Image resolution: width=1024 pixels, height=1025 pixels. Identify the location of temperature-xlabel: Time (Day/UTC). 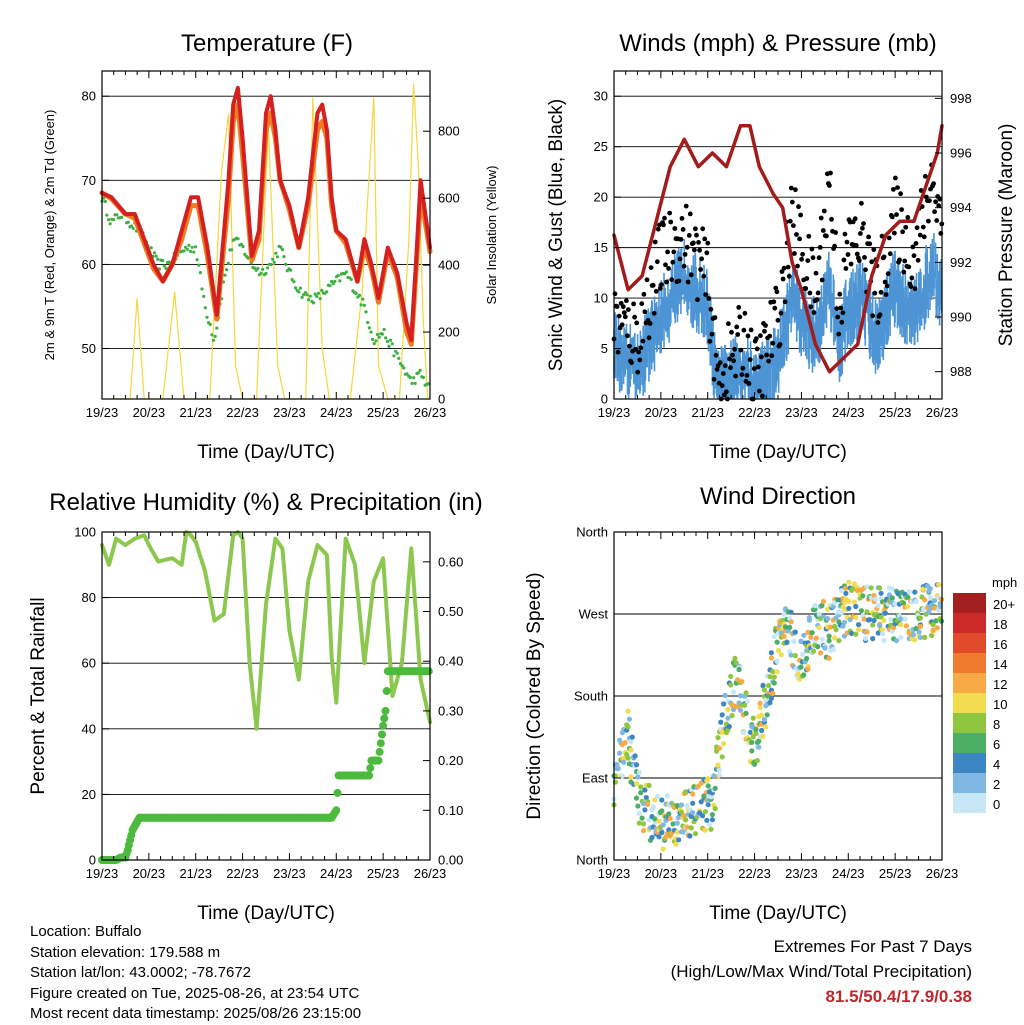
(266, 452).